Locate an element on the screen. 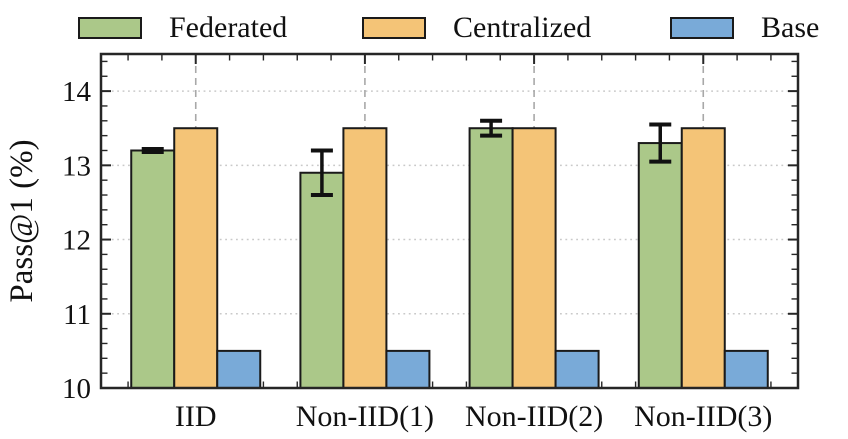 This screenshot has height=439, width=848. base-swatch is located at coordinates (702, 27).